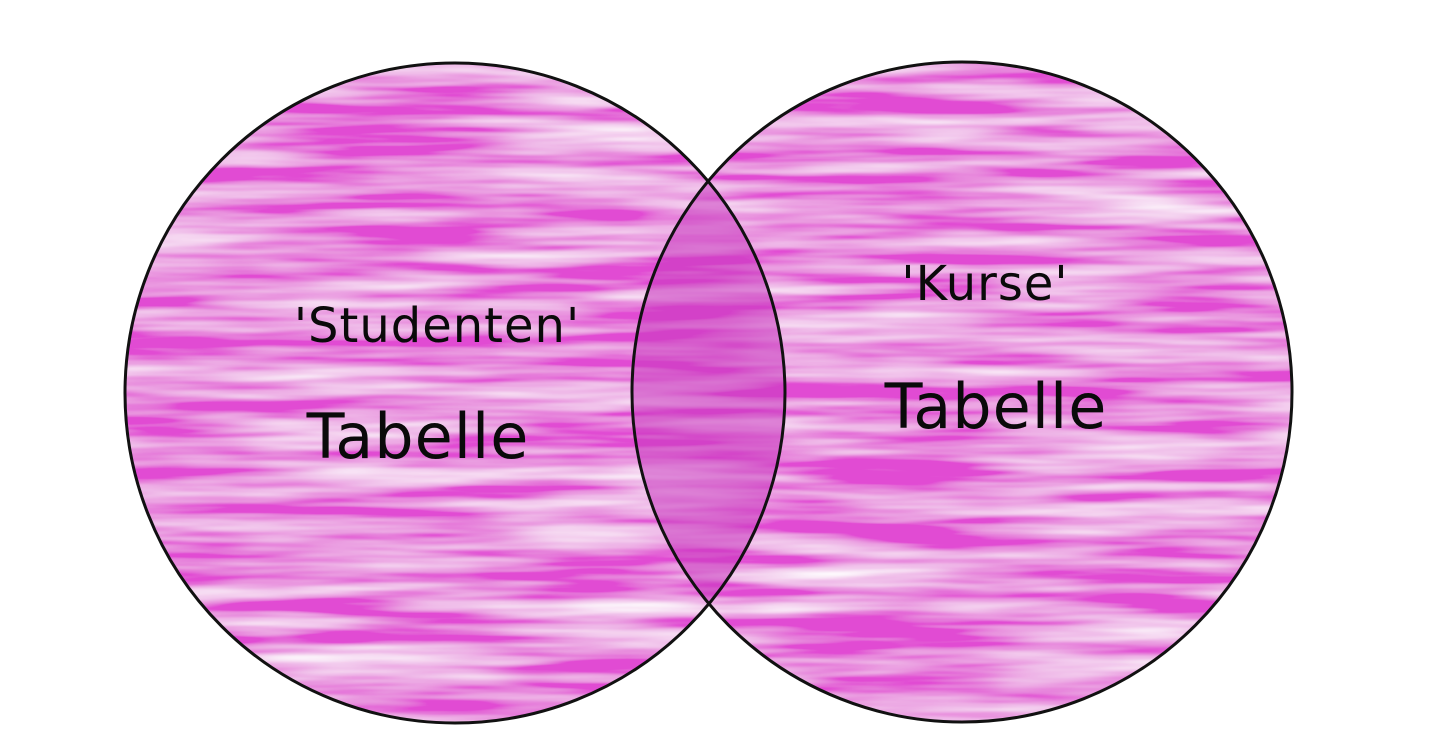  What do you see at coordinates (437, 326) in the screenshot?
I see `set-left-label-line1: 'Studenten'` at bounding box center [437, 326].